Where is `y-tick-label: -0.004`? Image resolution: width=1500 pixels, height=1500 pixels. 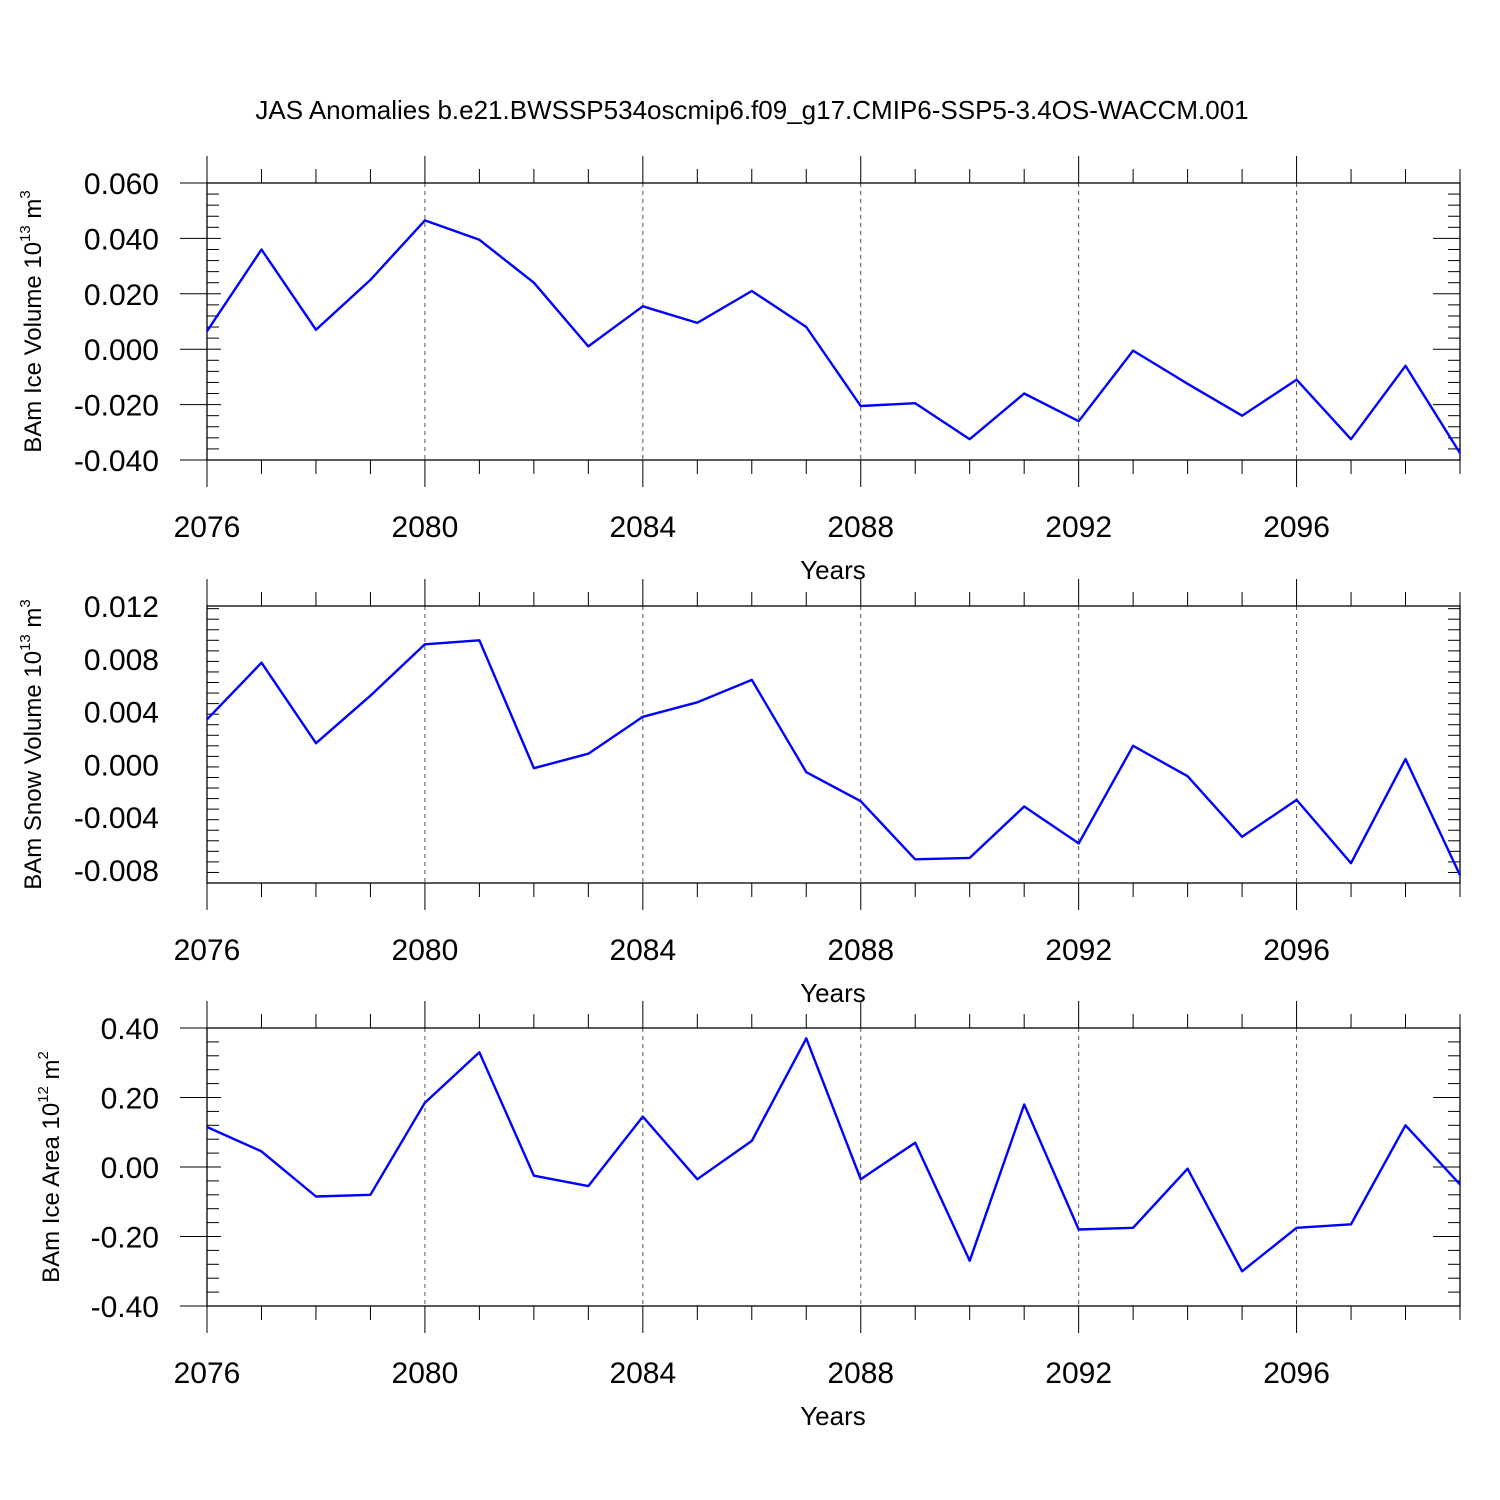
y-tick-label: -0.004 is located at coordinates (116, 818).